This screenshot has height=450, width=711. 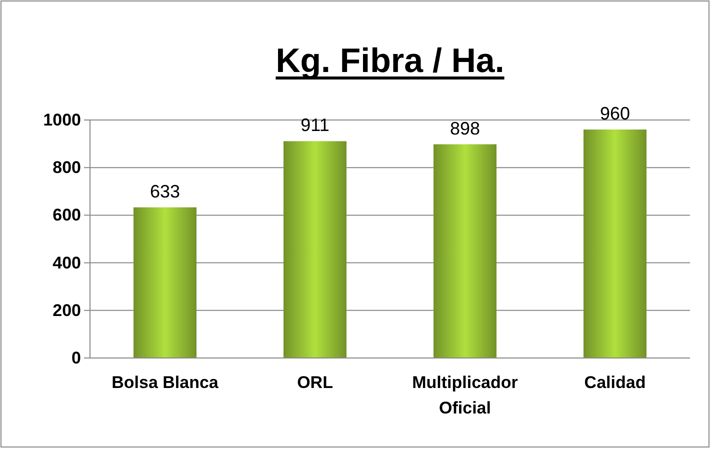 What do you see at coordinates (76, 358) in the screenshot?
I see `y-tick-label: 0` at bounding box center [76, 358].